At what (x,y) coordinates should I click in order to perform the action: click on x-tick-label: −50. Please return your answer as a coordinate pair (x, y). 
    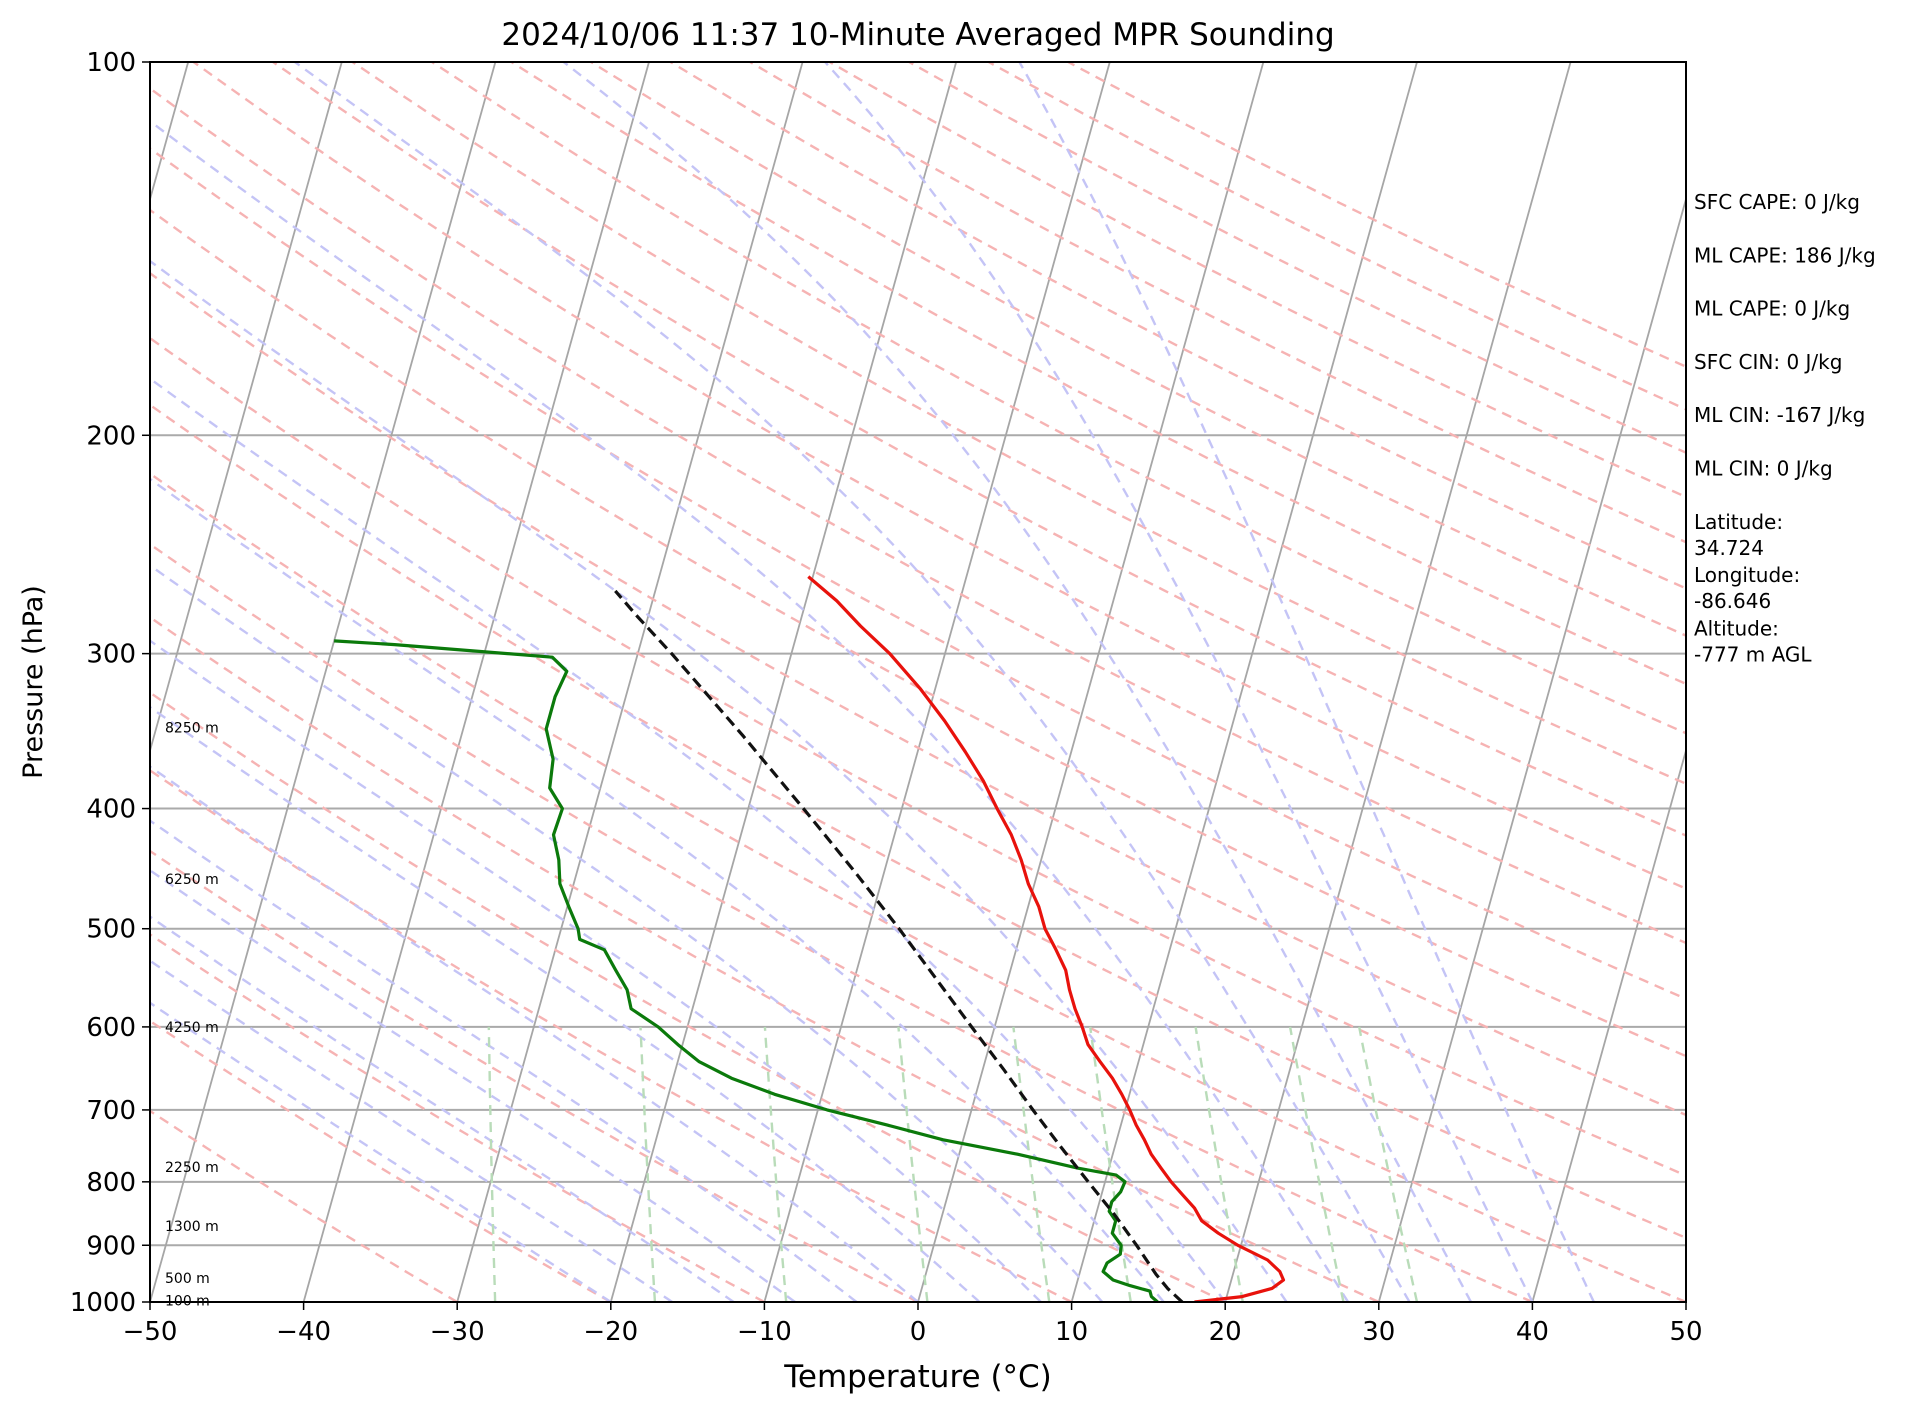
    Looking at the image, I should click on (150, 1332).